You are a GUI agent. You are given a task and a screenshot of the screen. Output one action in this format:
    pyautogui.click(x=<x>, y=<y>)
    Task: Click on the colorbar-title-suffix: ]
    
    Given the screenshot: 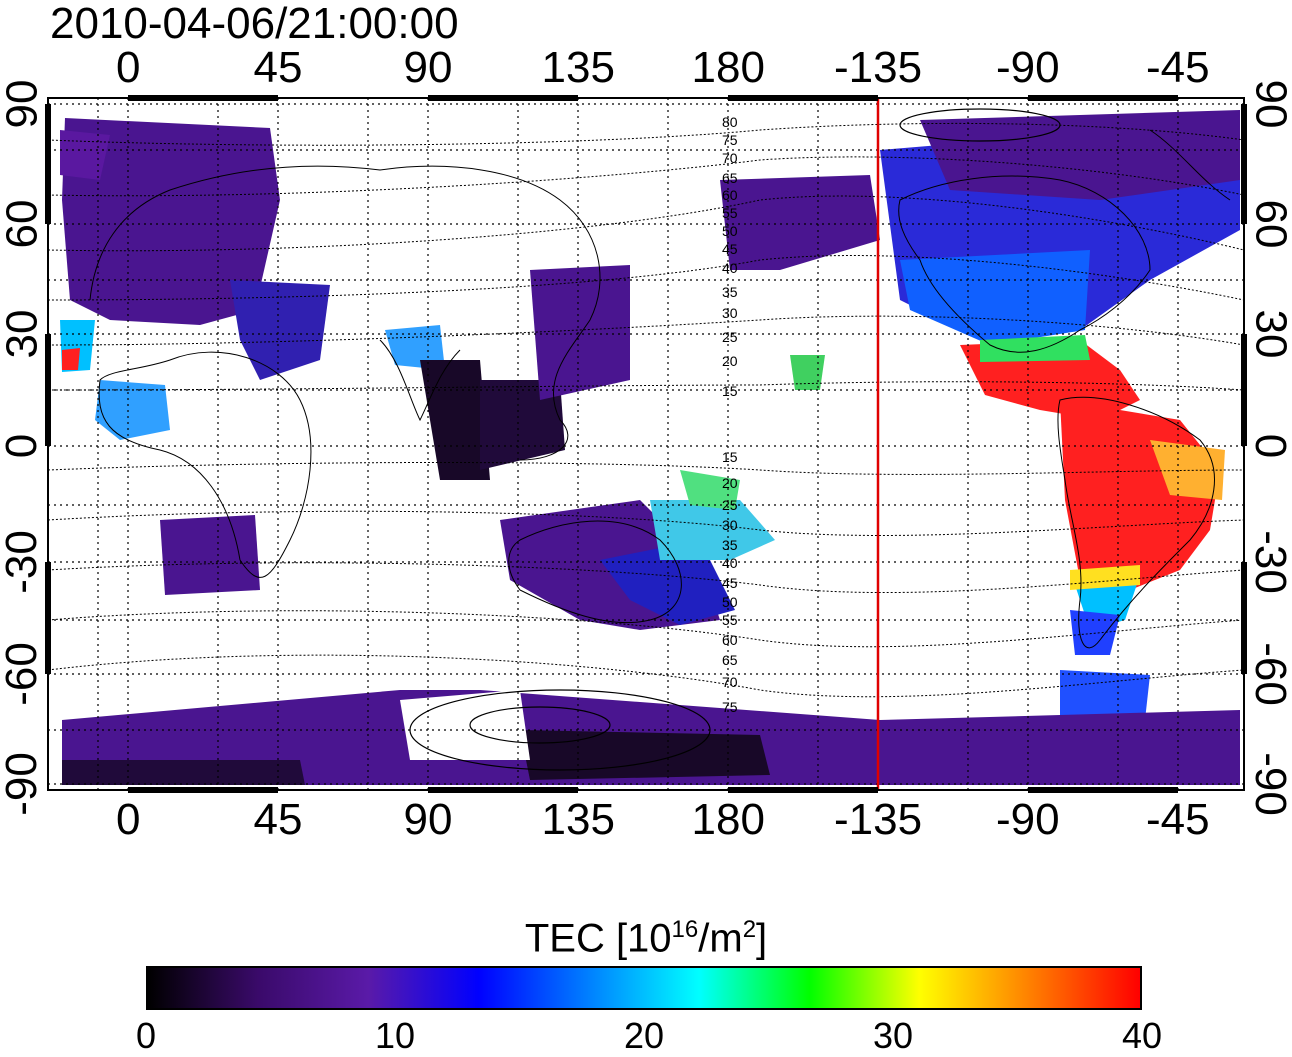 What is the action you would take?
    pyautogui.click(x=762, y=938)
    